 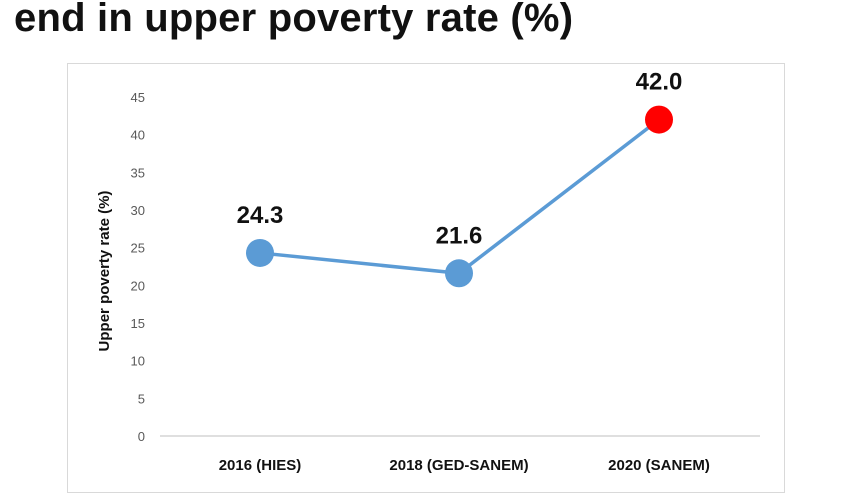 What do you see at coordinates (138, 210) in the screenshot?
I see `y-tick-label: 30` at bounding box center [138, 210].